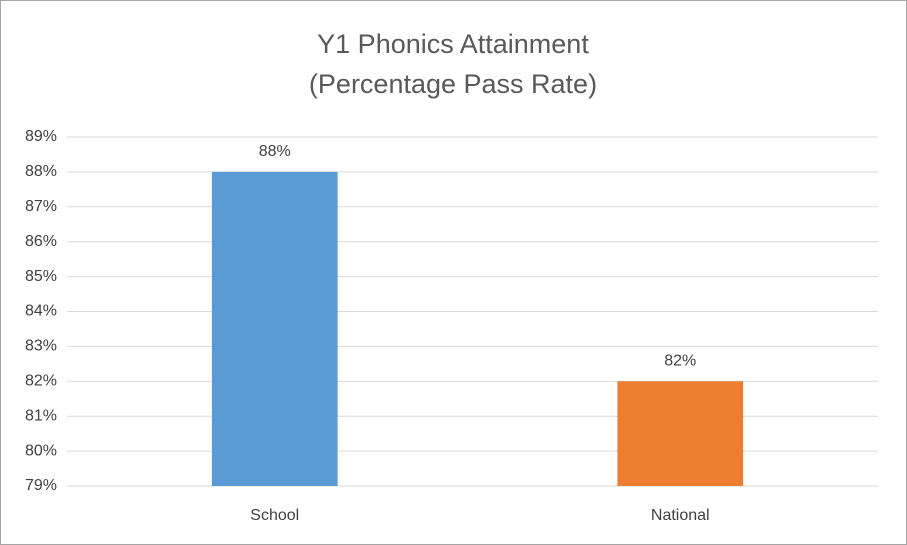  Describe the element at coordinates (41, 171) in the screenshot. I see `y-tick-label: 88%` at that location.